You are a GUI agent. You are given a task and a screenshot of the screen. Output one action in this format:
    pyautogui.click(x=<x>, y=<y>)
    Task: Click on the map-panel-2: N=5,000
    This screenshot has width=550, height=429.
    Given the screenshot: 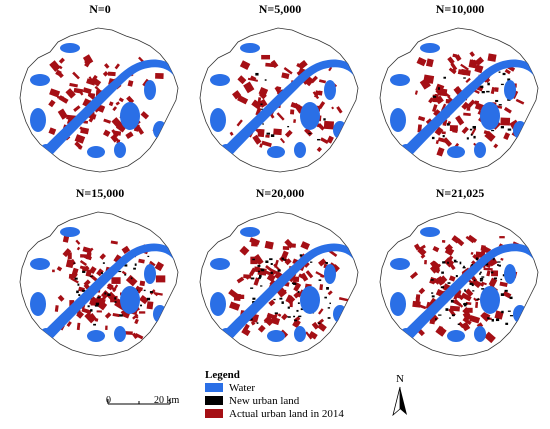 What is the action you would take?
    pyautogui.click(x=280, y=97)
    